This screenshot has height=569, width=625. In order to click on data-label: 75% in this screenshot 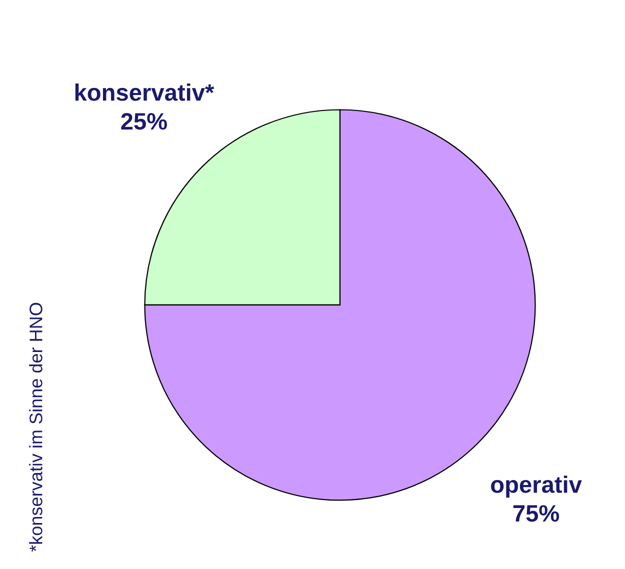, I will do `click(536, 513)`.